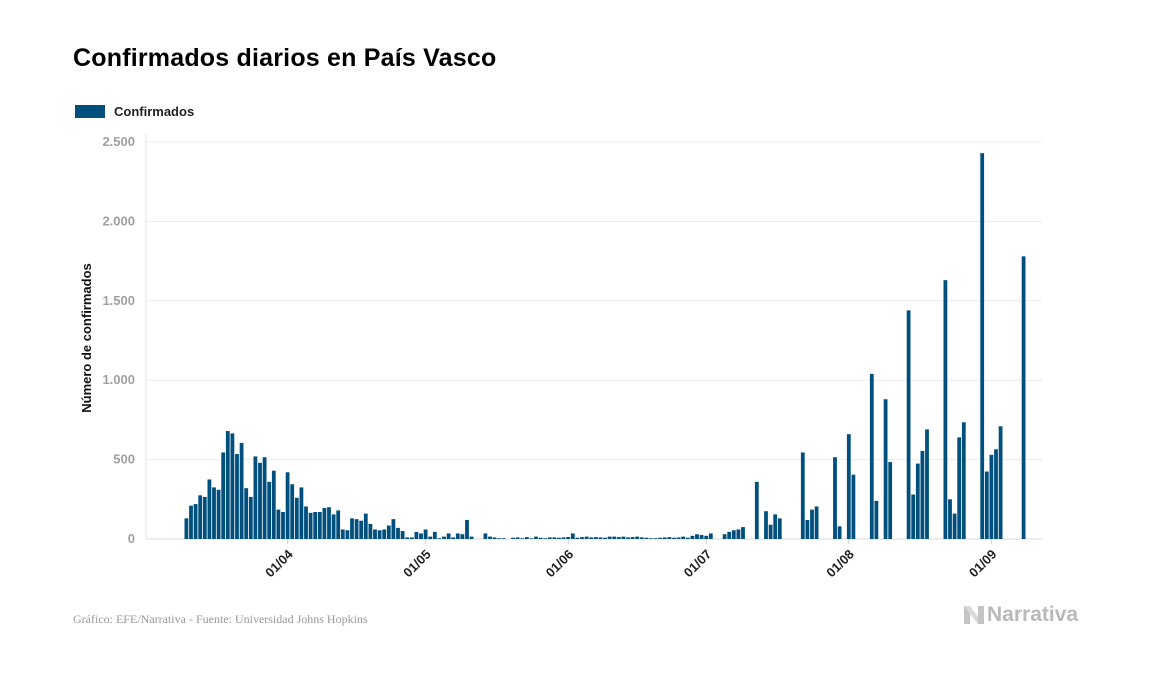 The height and width of the screenshot is (674, 1157). Describe the element at coordinates (118, 300) in the screenshot. I see `y-tick-label: 1.500` at that location.